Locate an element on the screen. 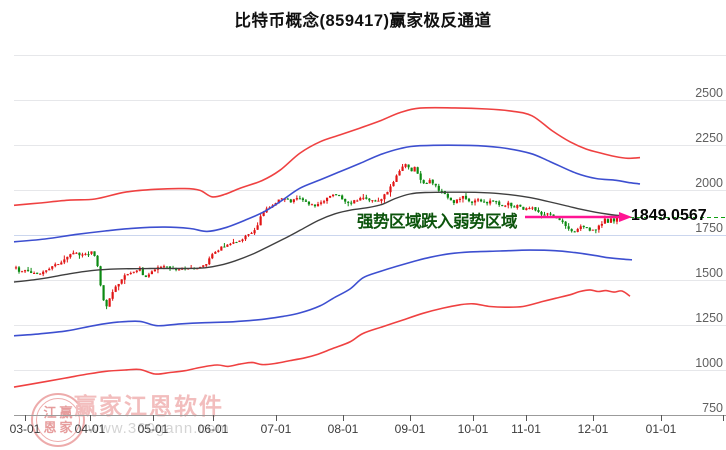 This screenshot has width=726, height=450. x-tick-label: 11-01 is located at coordinates (526, 429).